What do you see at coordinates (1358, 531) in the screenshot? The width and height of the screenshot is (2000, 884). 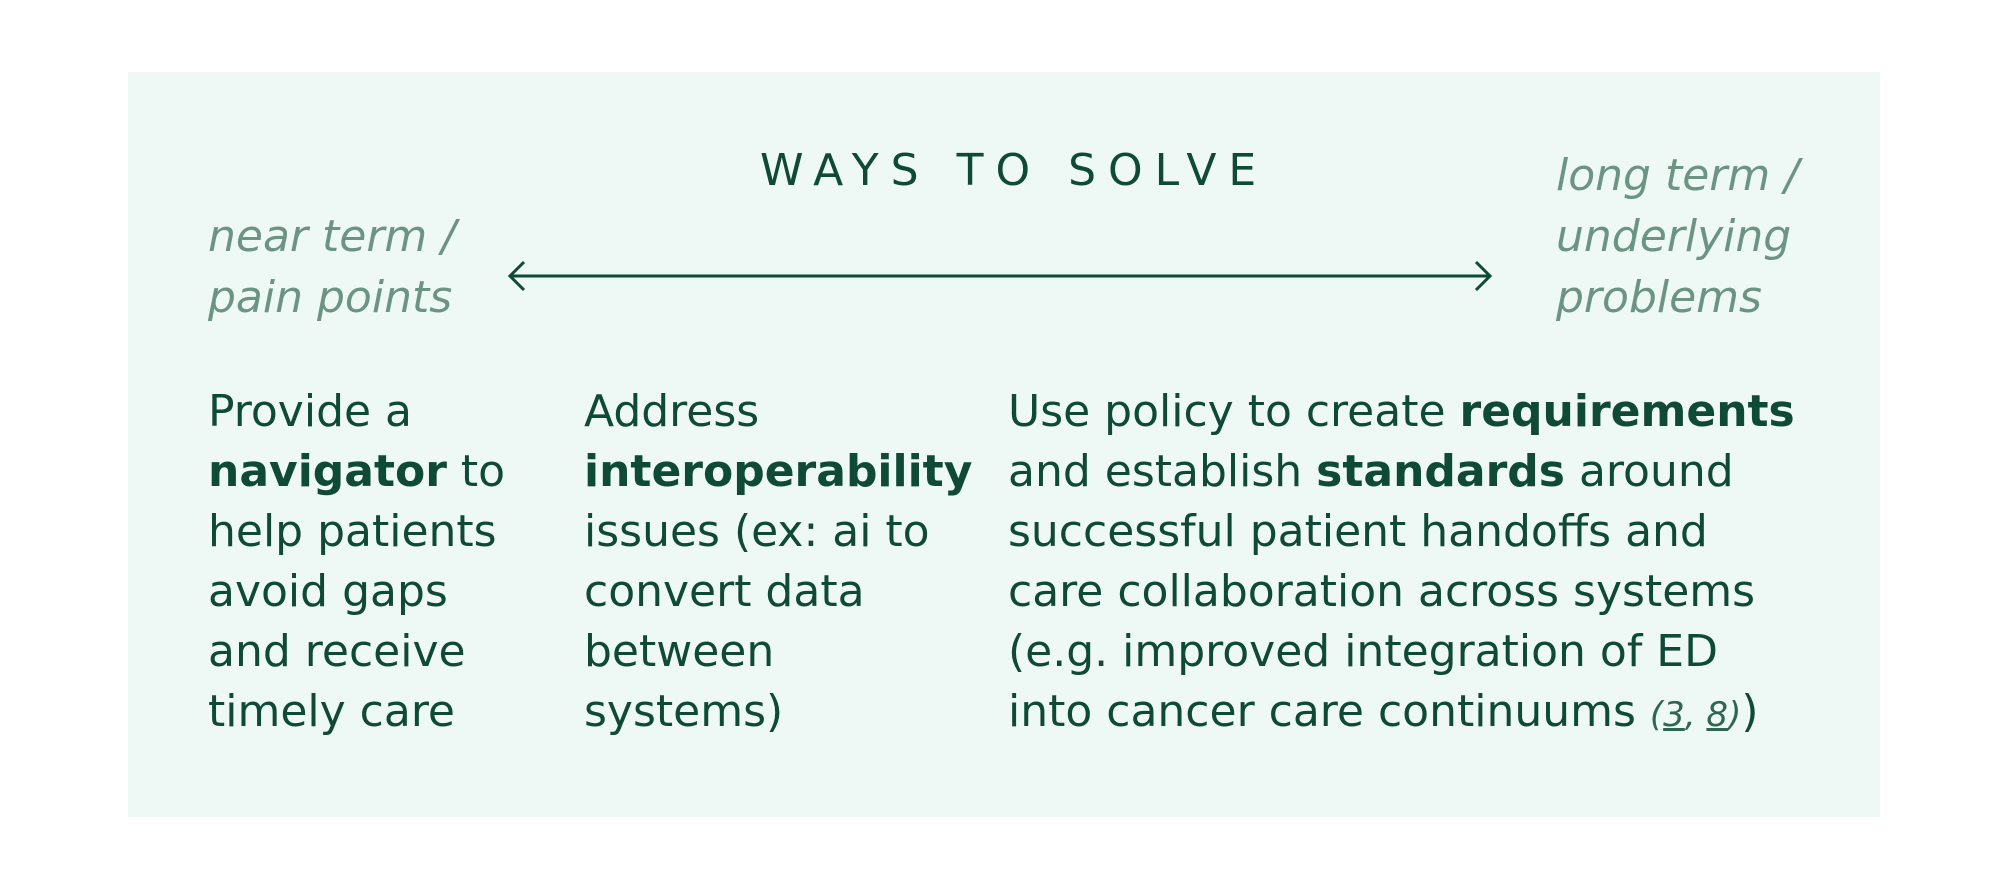 I see `solution-policy-line: successful patient handoffs and` at bounding box center [1358, 531].